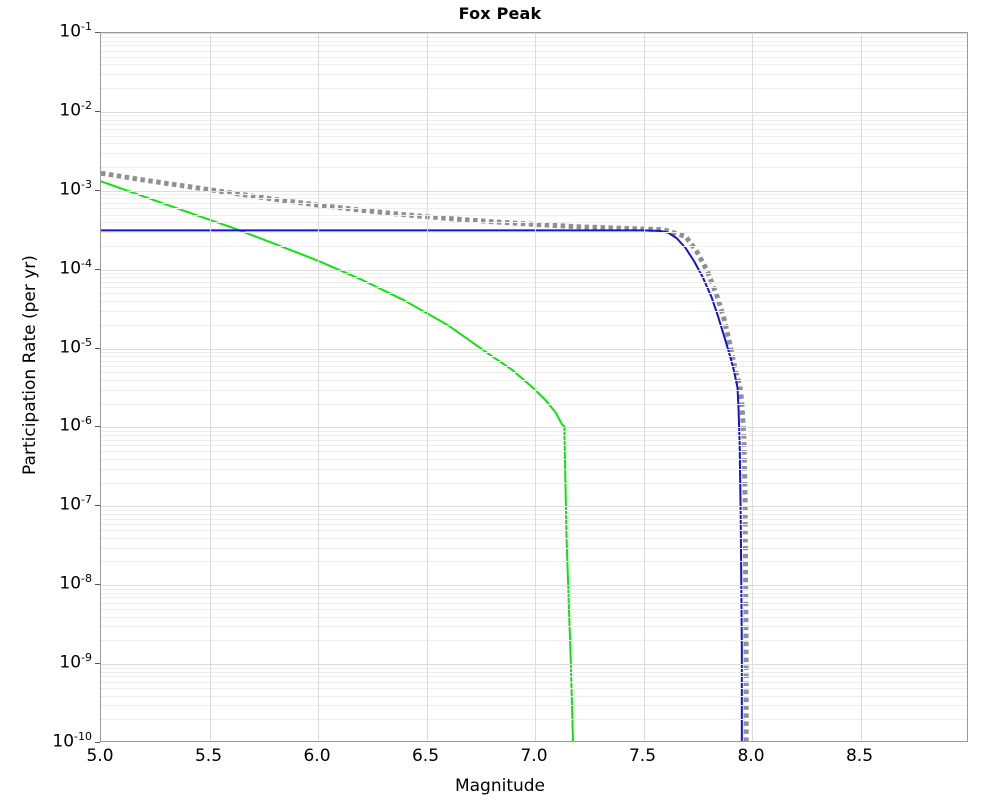  What do you see at coordinates (75, 267) in the screenshot?
I see `y-tick-label: 10⁻⁴` at bounding box center [75, 267].